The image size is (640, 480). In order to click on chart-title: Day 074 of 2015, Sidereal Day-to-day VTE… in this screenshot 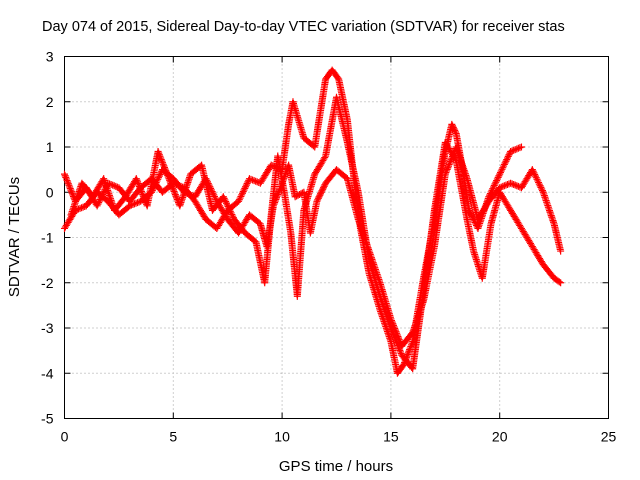, I will do `click(303, 27)`.